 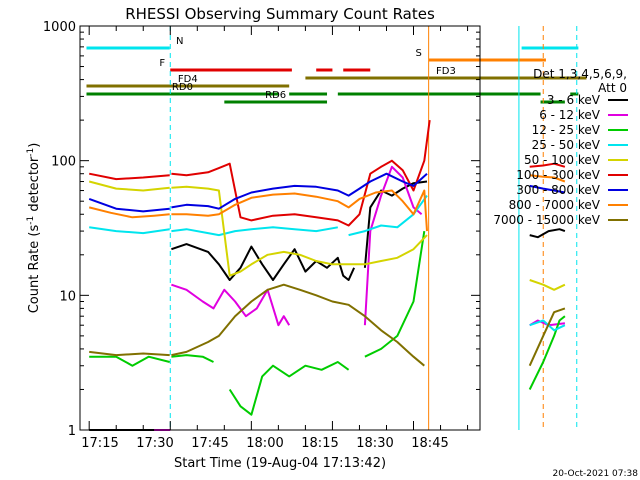 What do you see at coordinates (570, 115) in the screenshot?
I see `legend-label: 6 - 12 keV` at bounding box center [570, 115].